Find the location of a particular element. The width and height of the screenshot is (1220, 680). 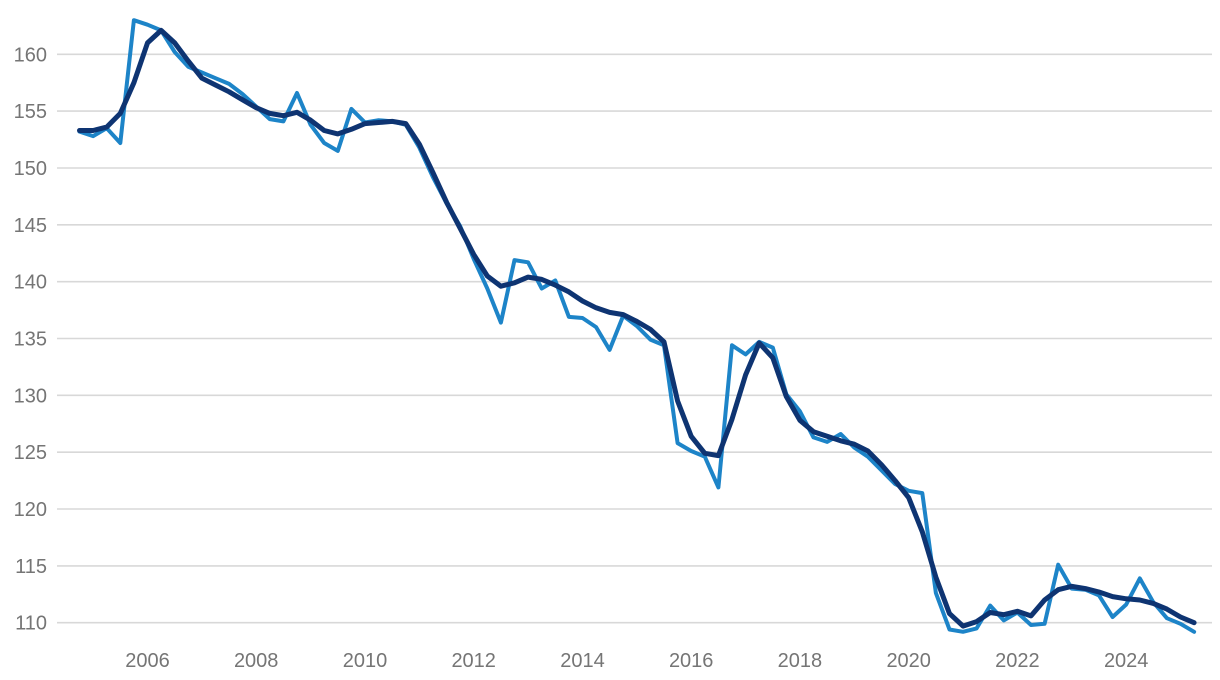

x-tick-label: 2010 is located at coordinates (365, 661).